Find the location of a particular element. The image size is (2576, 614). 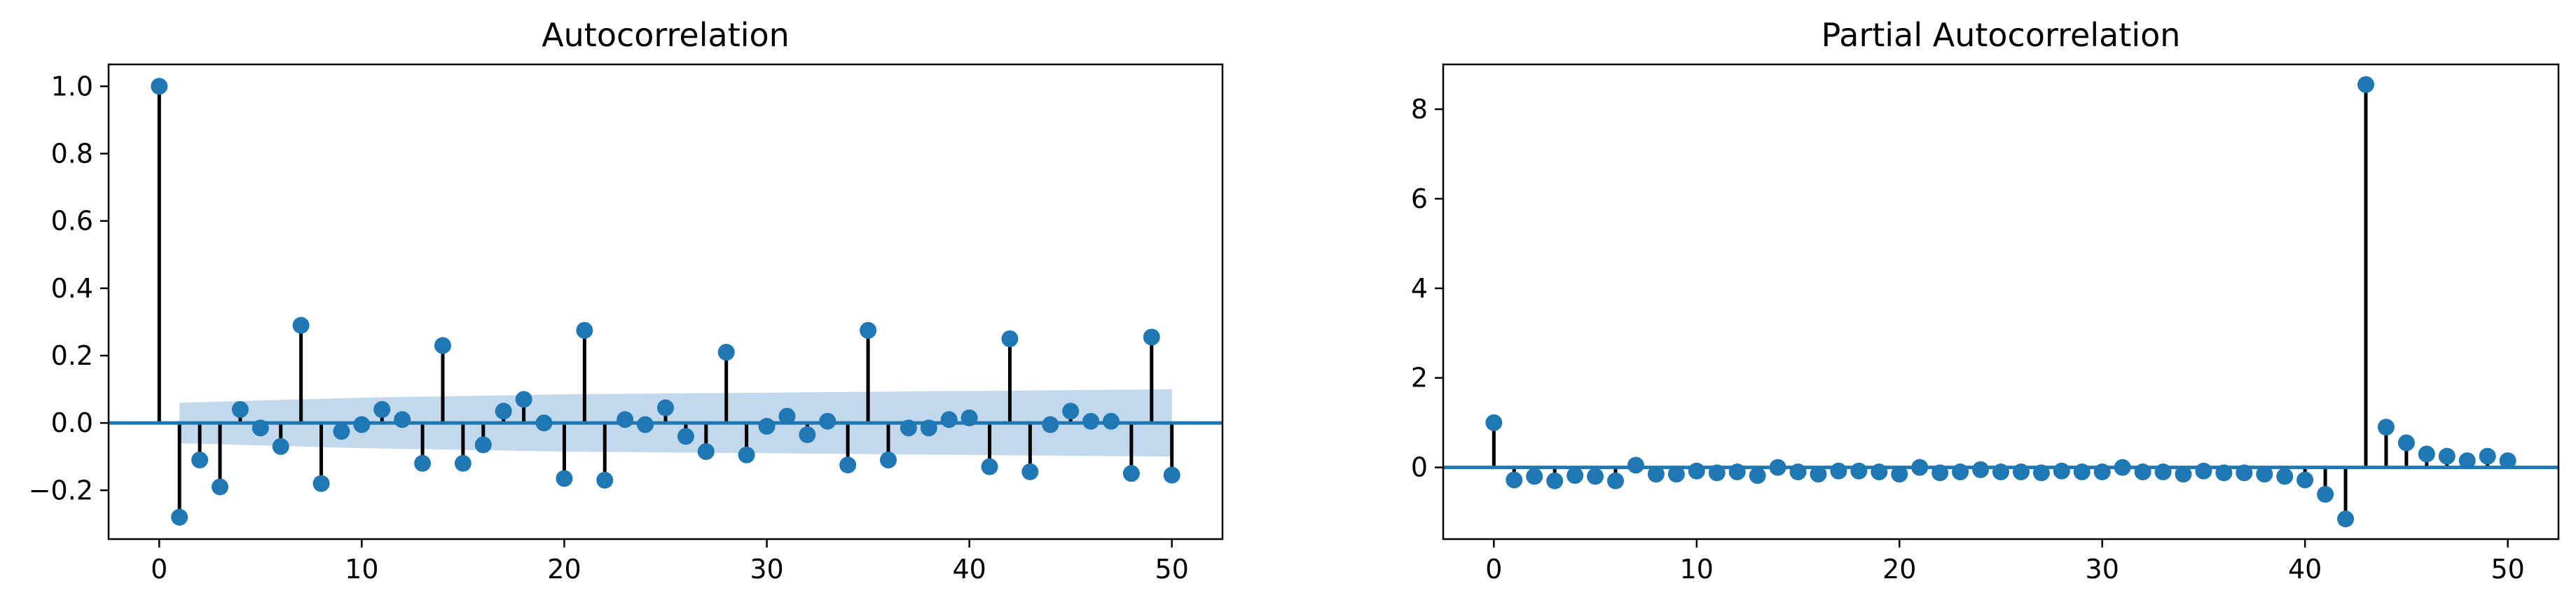

pacf-ytick-label: 8 is located at coordinates (1419, 109).